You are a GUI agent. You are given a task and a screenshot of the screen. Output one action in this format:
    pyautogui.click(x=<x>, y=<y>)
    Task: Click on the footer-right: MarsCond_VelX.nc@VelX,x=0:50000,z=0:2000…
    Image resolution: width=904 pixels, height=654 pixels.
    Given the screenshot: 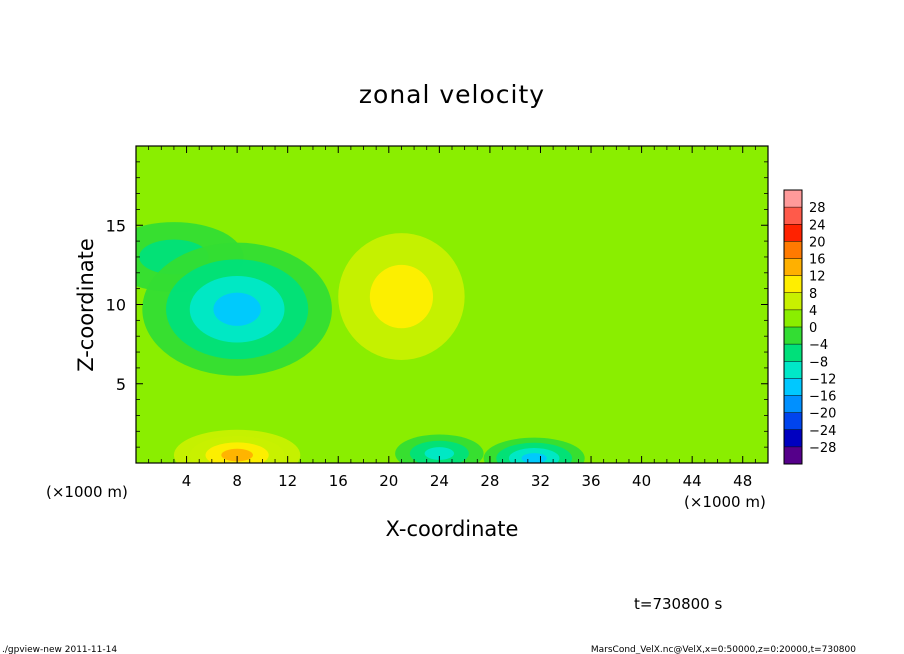 What is the action you would take?
    pyautogui.click(x=723, y=649)
    